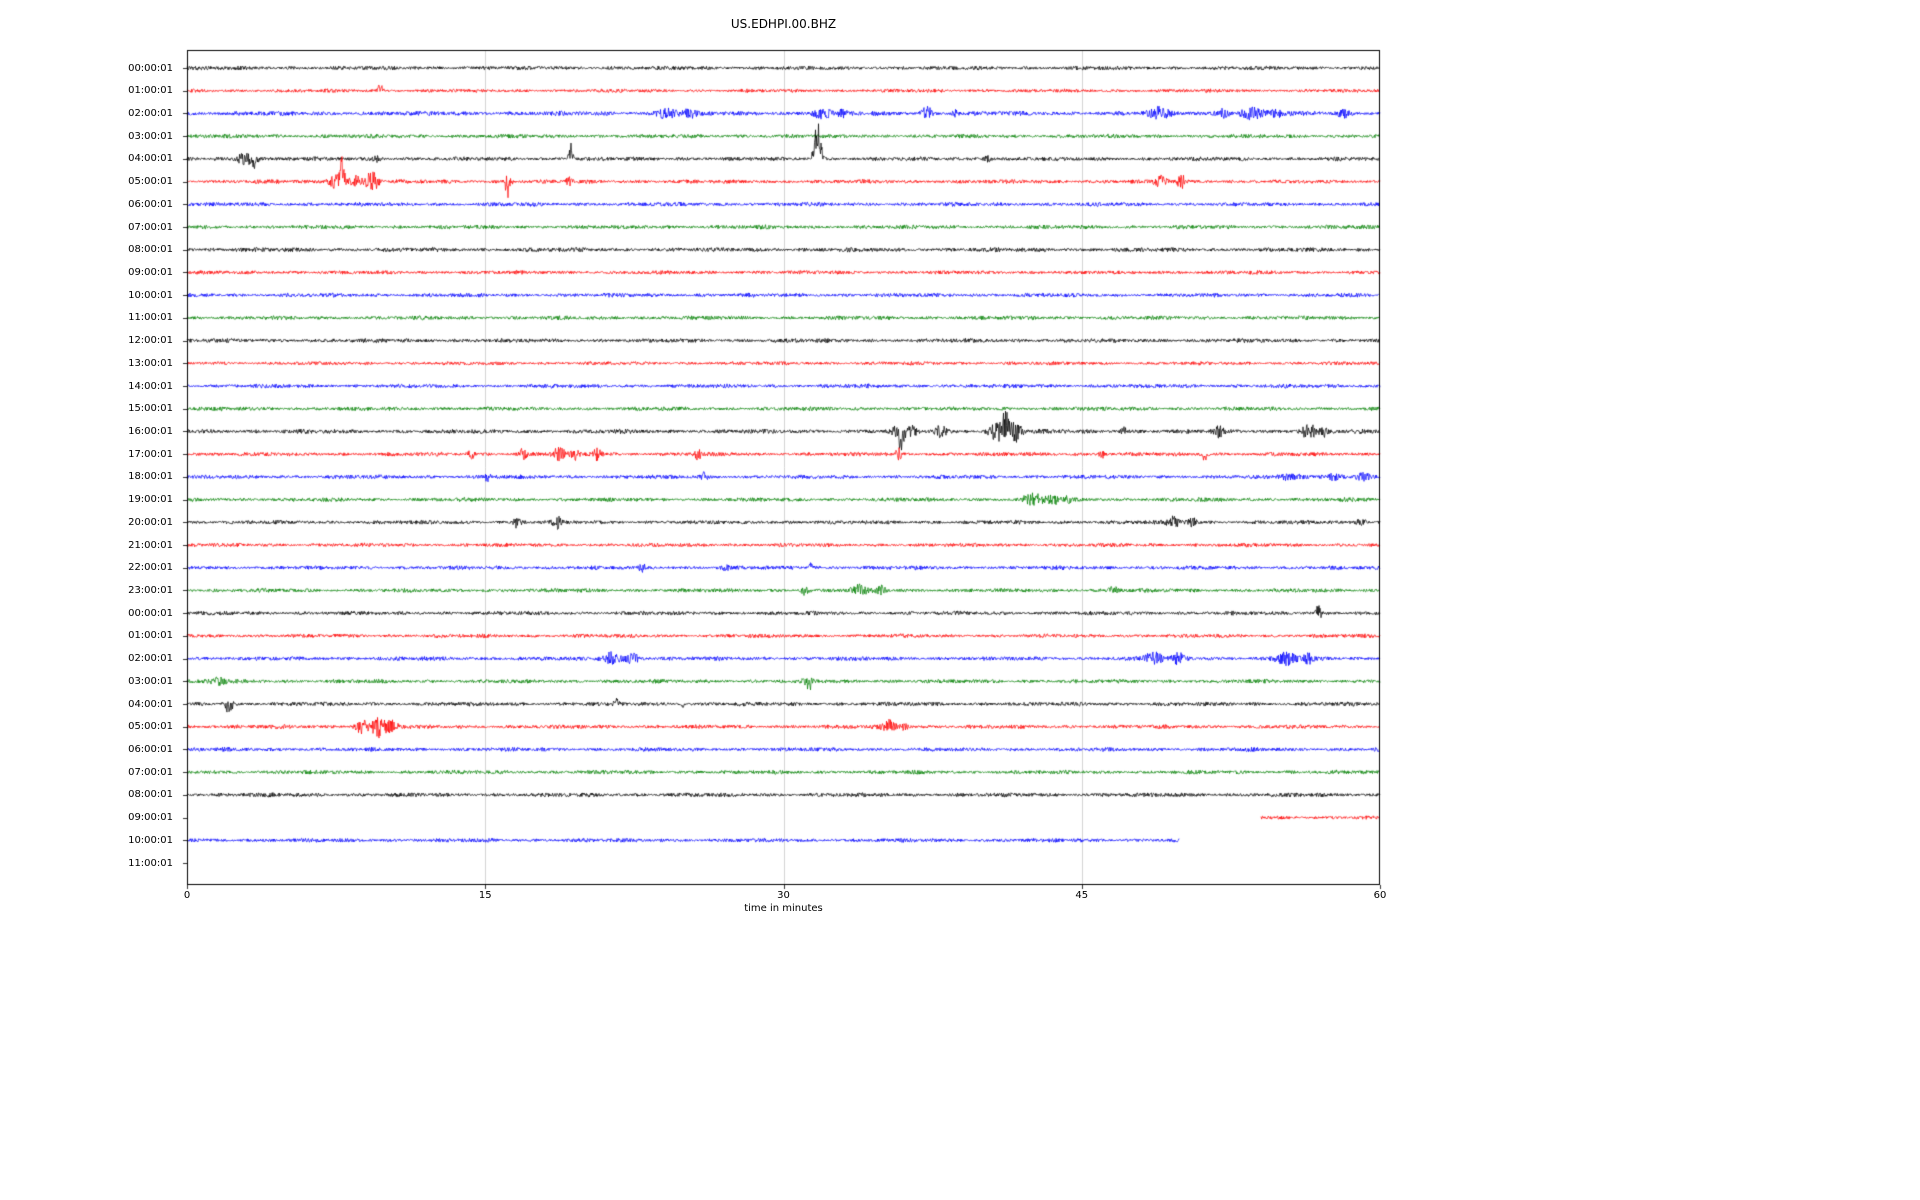  What do you see at coordinates (150, 431) in the screenshot?
I see `row-label: 16:00:01` at bounding box center [150, 431].